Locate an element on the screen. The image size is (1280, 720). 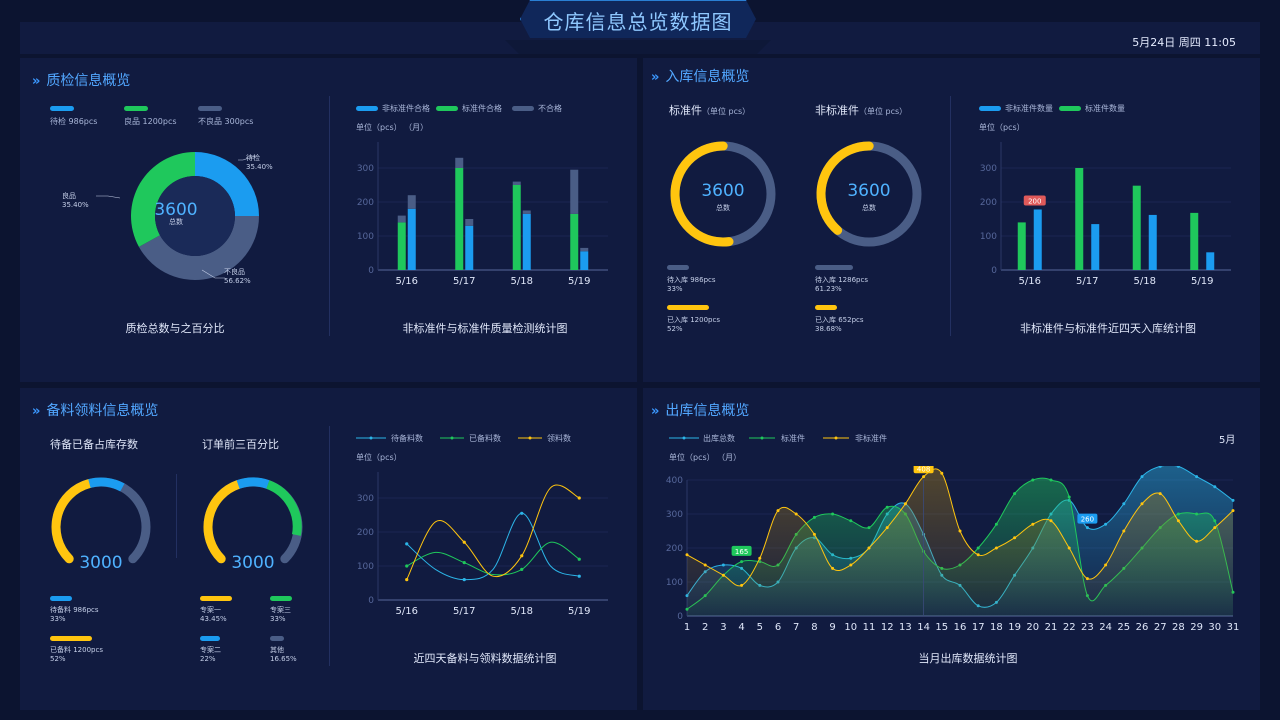
nonstd-title-text: 非标准件 is located at coordinates (837, 110).